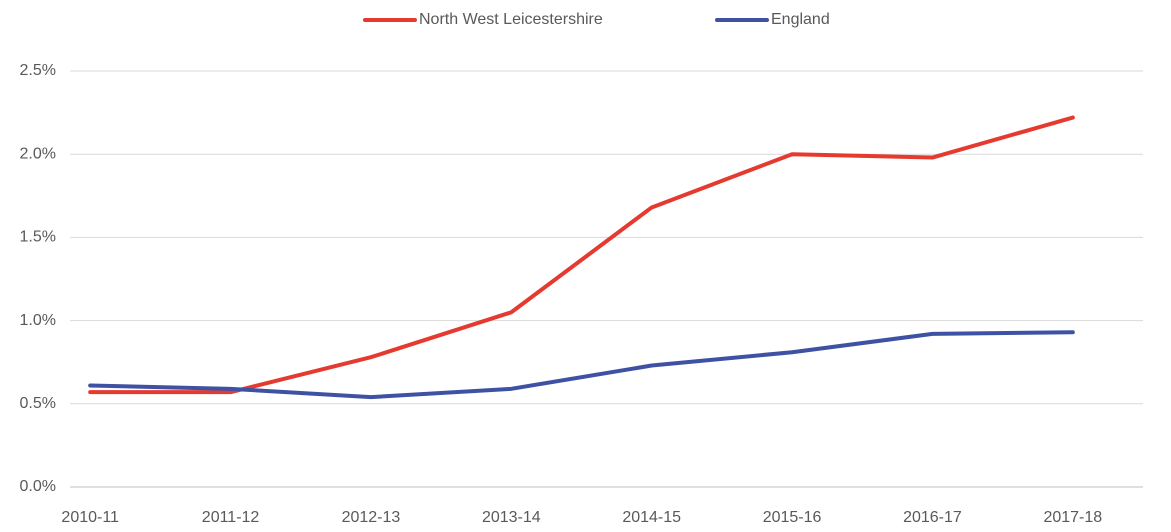 The width and height of the screenshot is (1171, 532). What do you see at coordinates (38, 403) in the screenshot?
I see `y-tick-label: 0.5%` at bounding box center [38, 403].